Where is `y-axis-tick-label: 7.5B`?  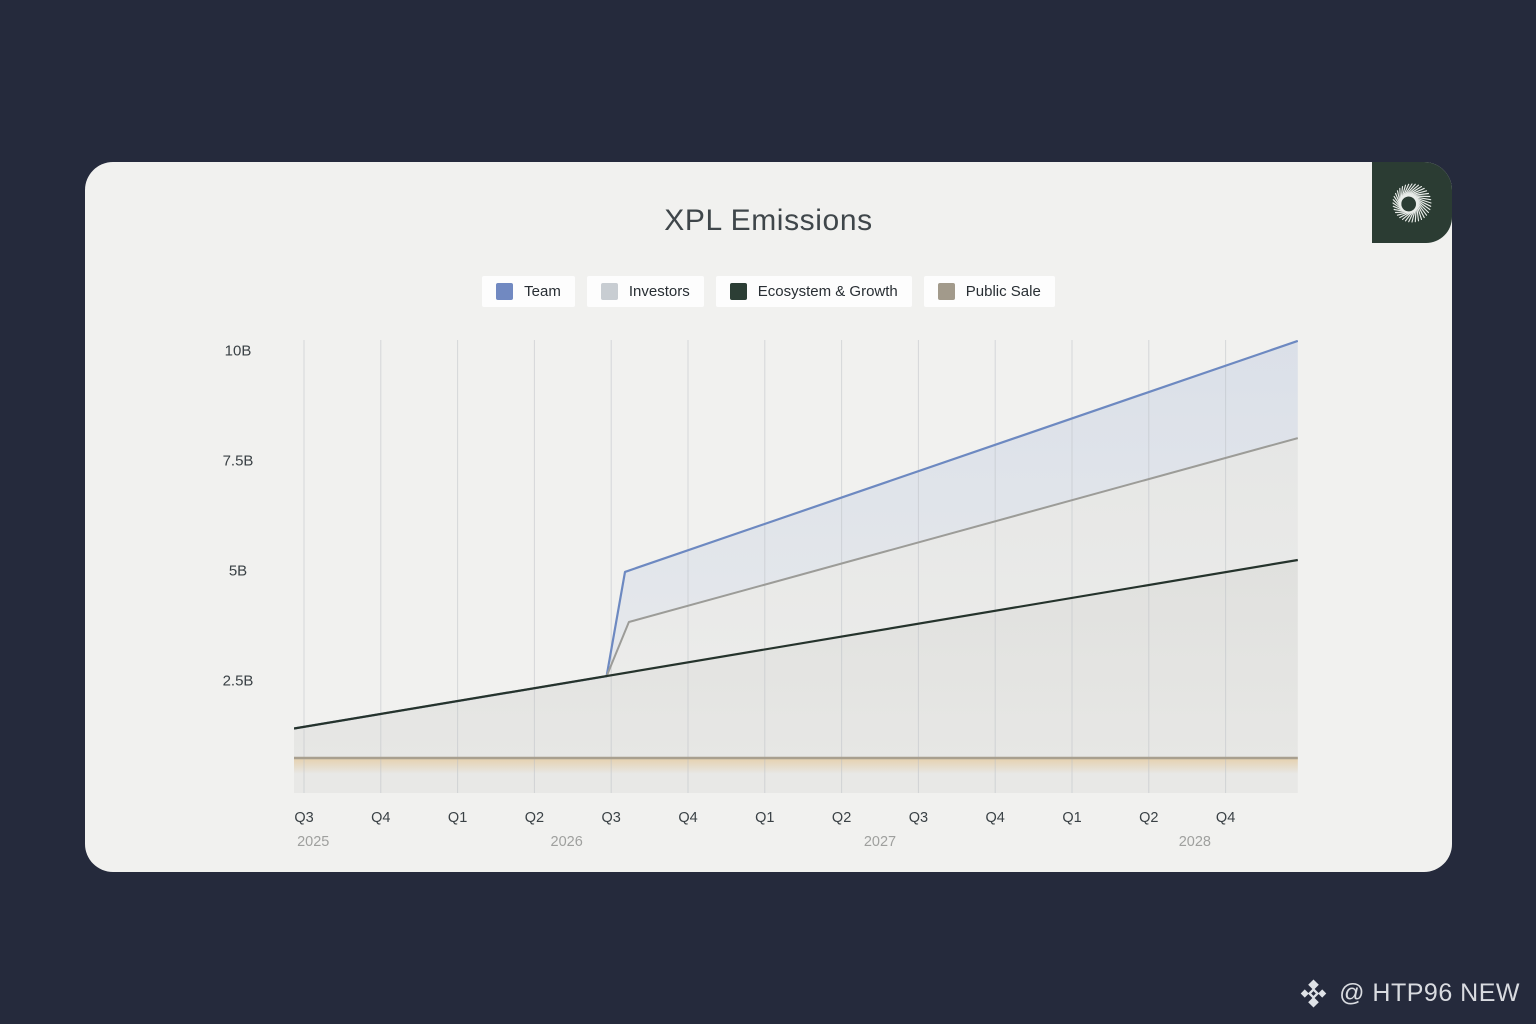
y-axis-tick-label: 7.5B is located at coordinates (238, 461).